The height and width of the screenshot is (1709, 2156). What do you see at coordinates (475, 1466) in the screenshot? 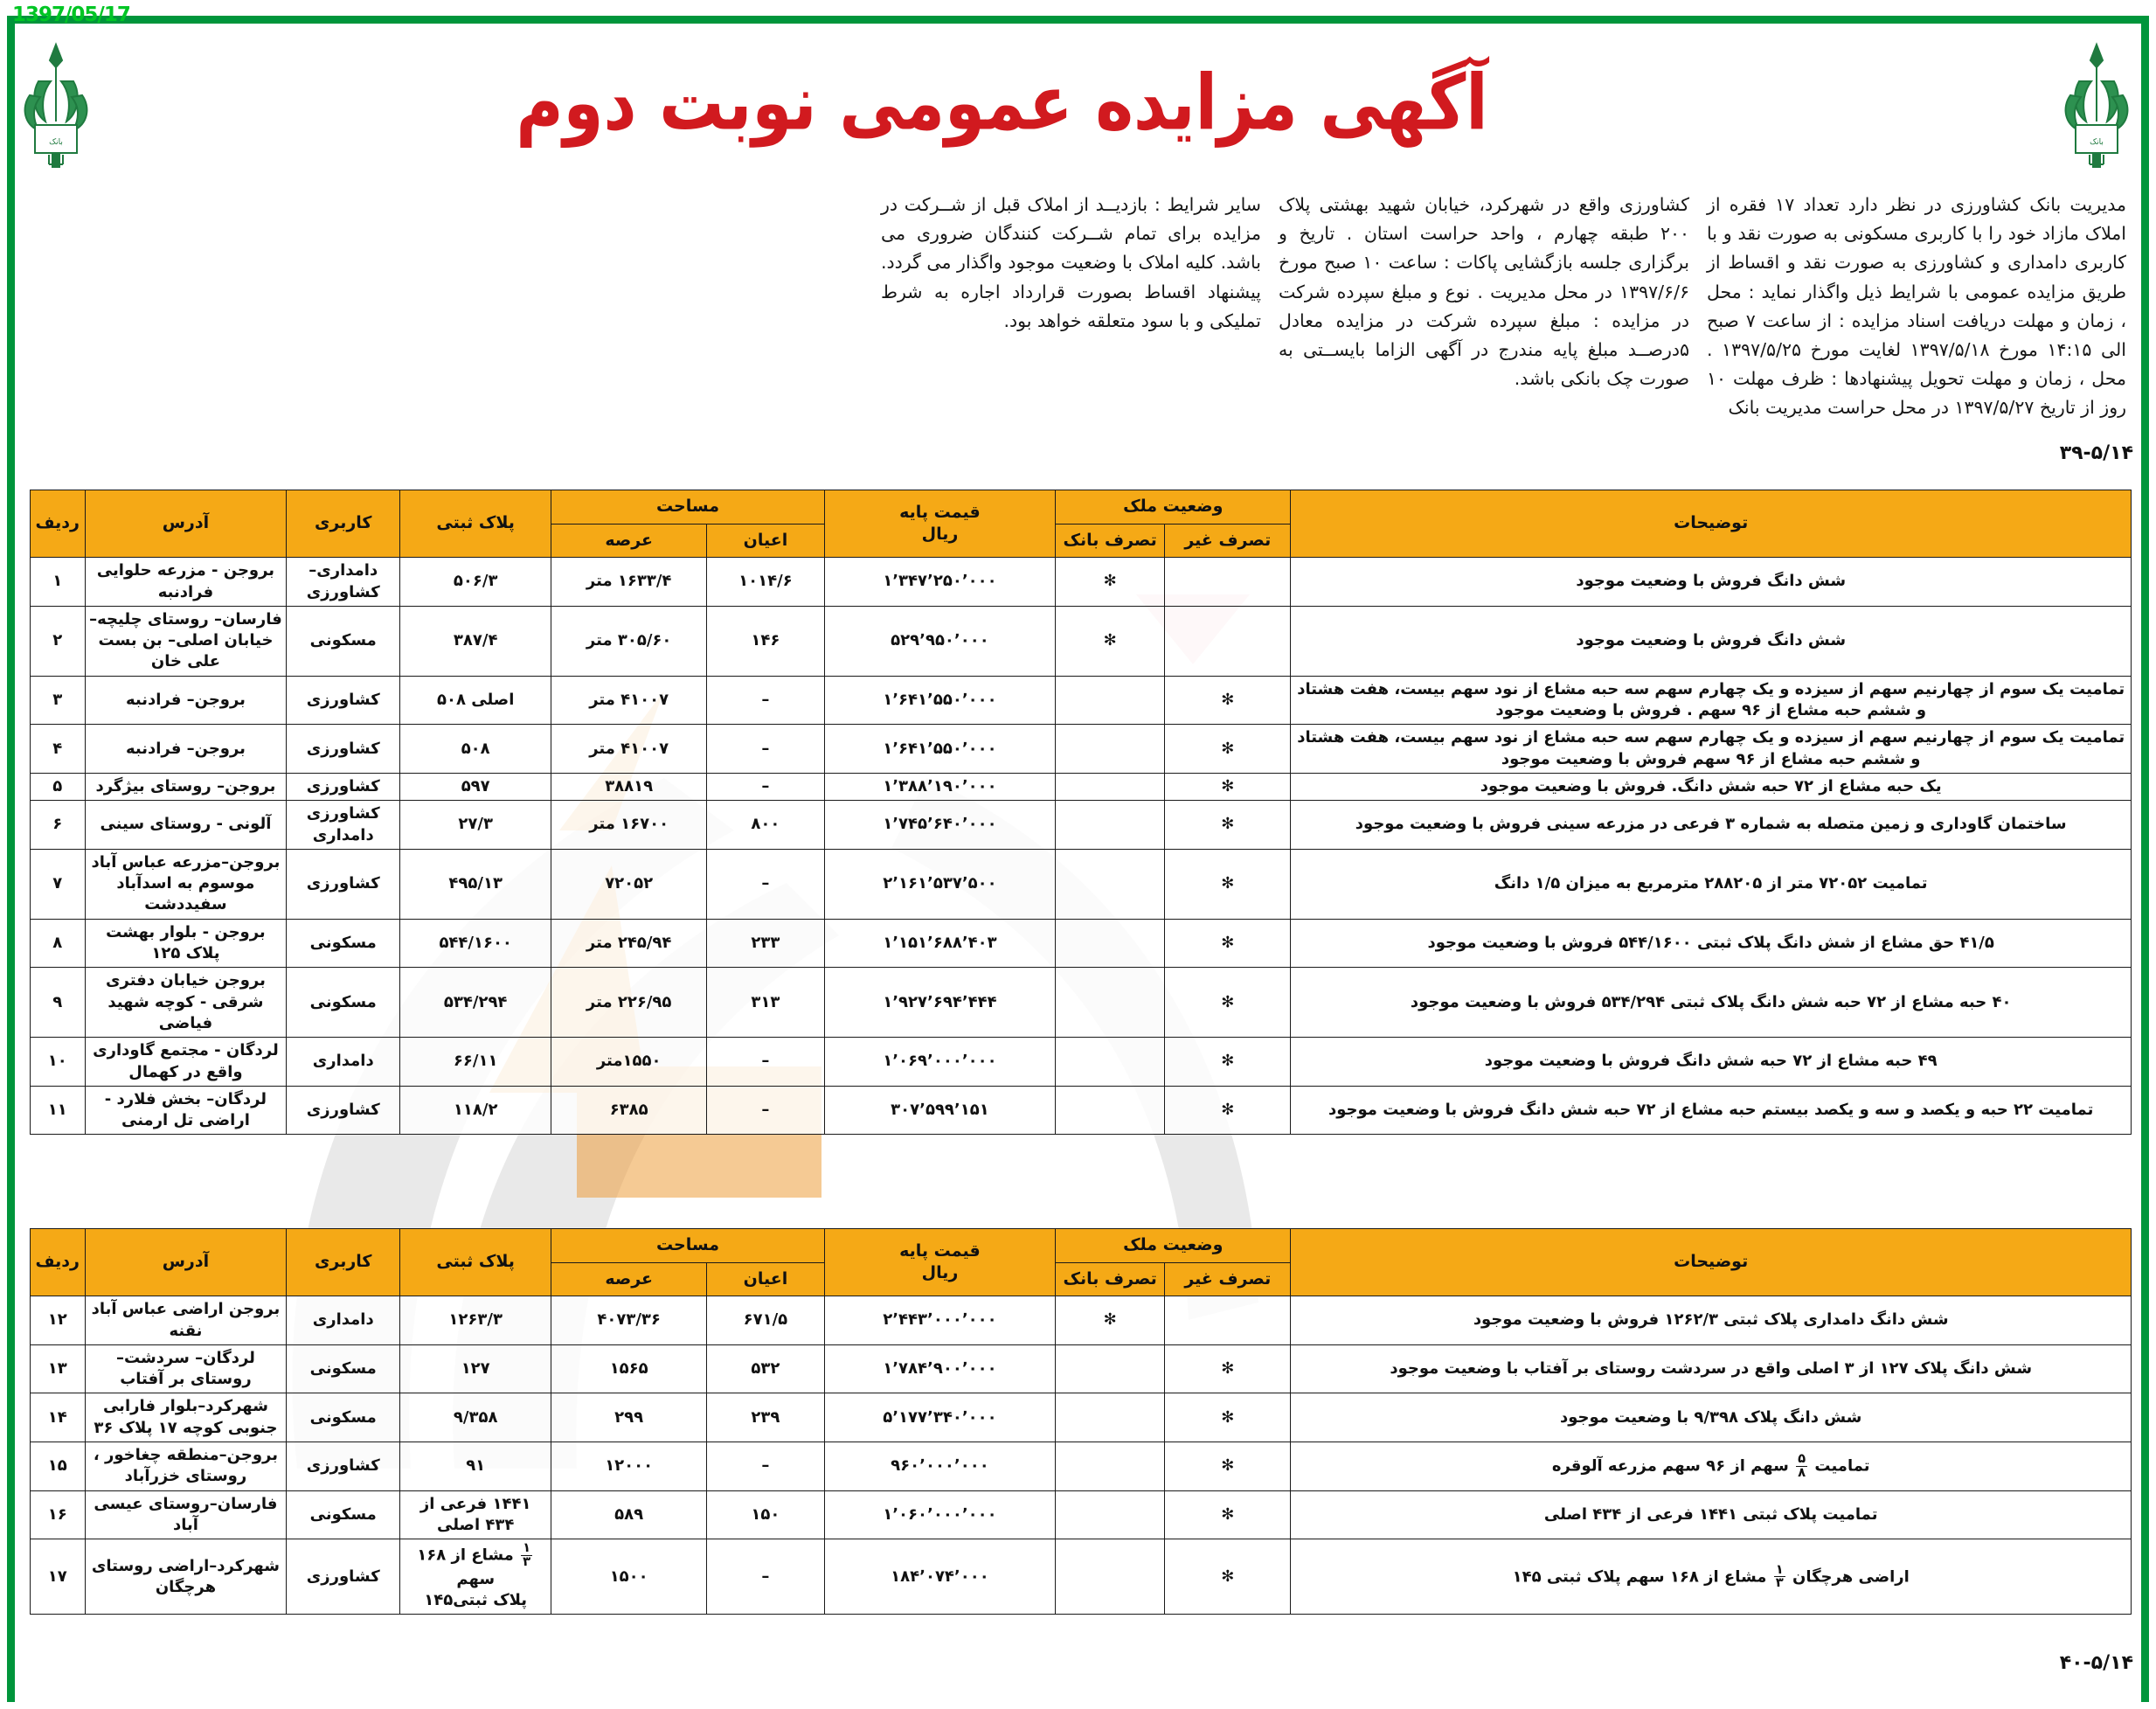
I see `cell-registry-plate: ۹۱` at bounding box center [475, 1466].